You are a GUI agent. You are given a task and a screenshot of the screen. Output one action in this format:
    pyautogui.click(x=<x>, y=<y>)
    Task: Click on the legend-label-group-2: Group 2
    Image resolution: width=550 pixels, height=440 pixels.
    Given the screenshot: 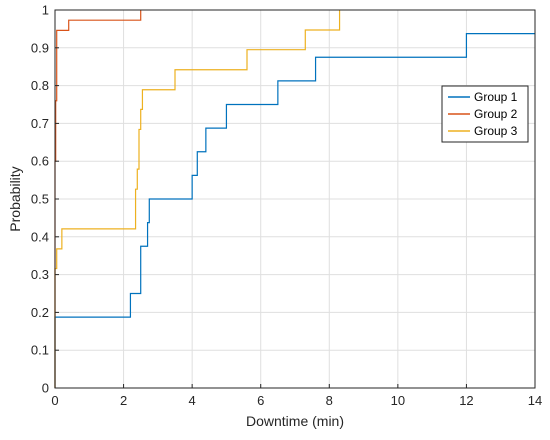 What is the action you would take?
    pyautogui.click(x=496, y=114)
    